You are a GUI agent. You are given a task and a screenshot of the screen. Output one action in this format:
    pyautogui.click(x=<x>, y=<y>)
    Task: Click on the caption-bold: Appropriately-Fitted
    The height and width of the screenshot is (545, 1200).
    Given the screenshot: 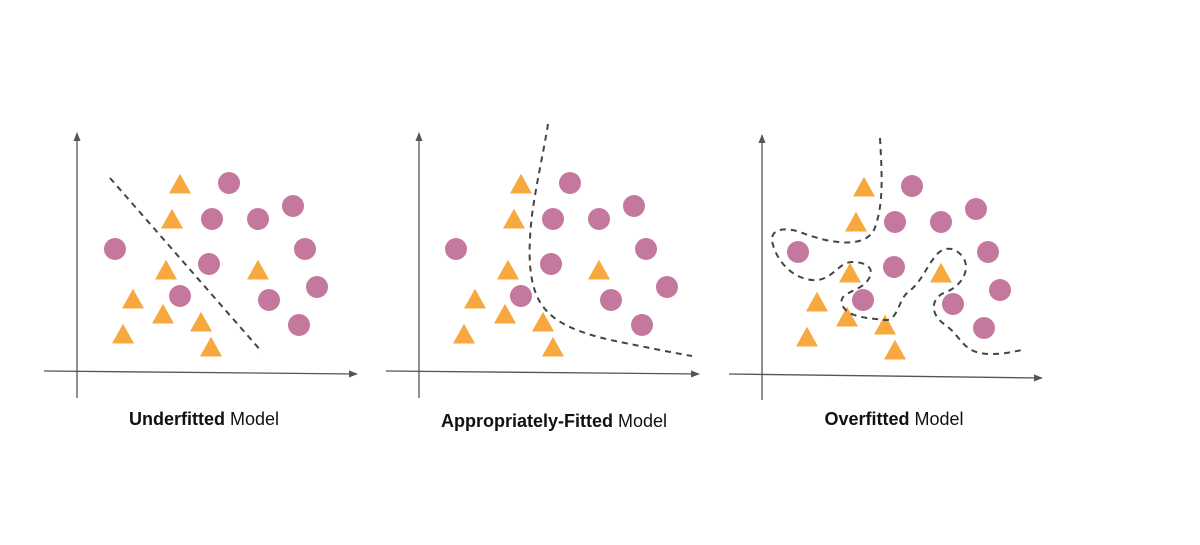 What is the action you would take?
    pyautogui.click(x=527, y=421)
    